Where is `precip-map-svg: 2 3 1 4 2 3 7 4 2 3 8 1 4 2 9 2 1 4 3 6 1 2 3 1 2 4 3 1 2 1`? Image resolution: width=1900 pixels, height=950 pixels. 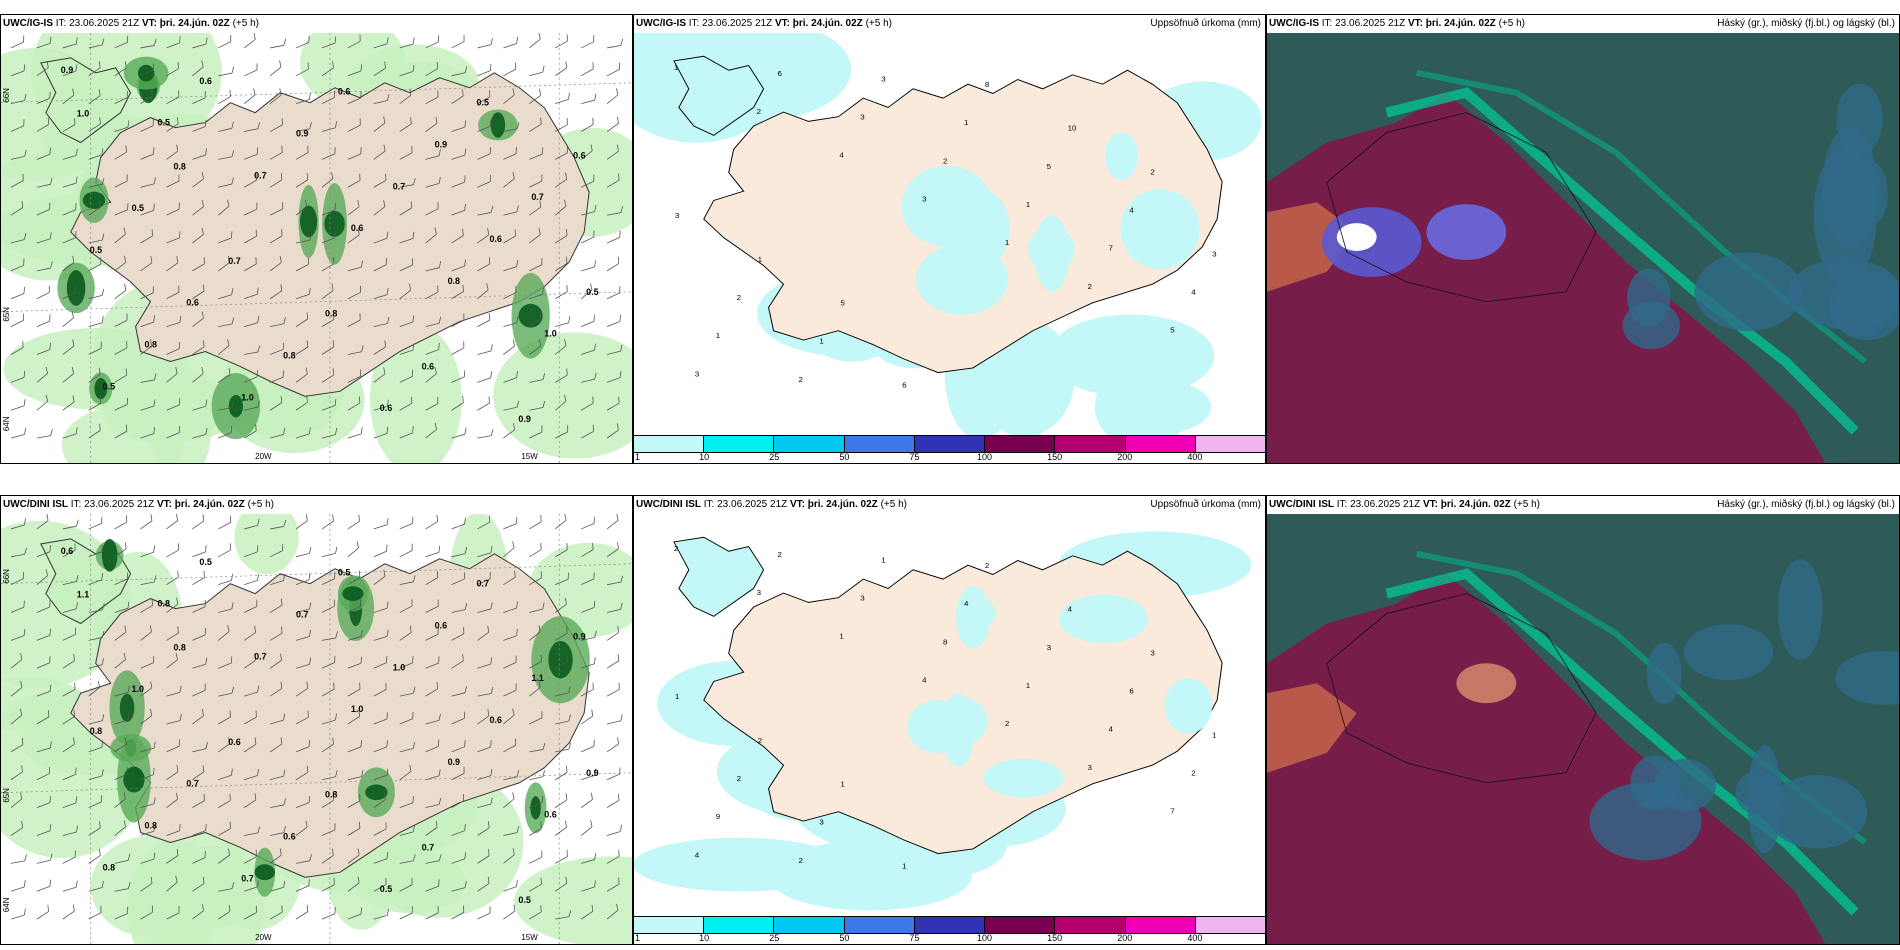
precip-map-svg: 2 3 1 4 2 3 7 4 2 3 8 1 4 2 9 2 1 4 3 6 1 2 3 1 2 4 3 1 2 1 is located at coordinates (949, 715).